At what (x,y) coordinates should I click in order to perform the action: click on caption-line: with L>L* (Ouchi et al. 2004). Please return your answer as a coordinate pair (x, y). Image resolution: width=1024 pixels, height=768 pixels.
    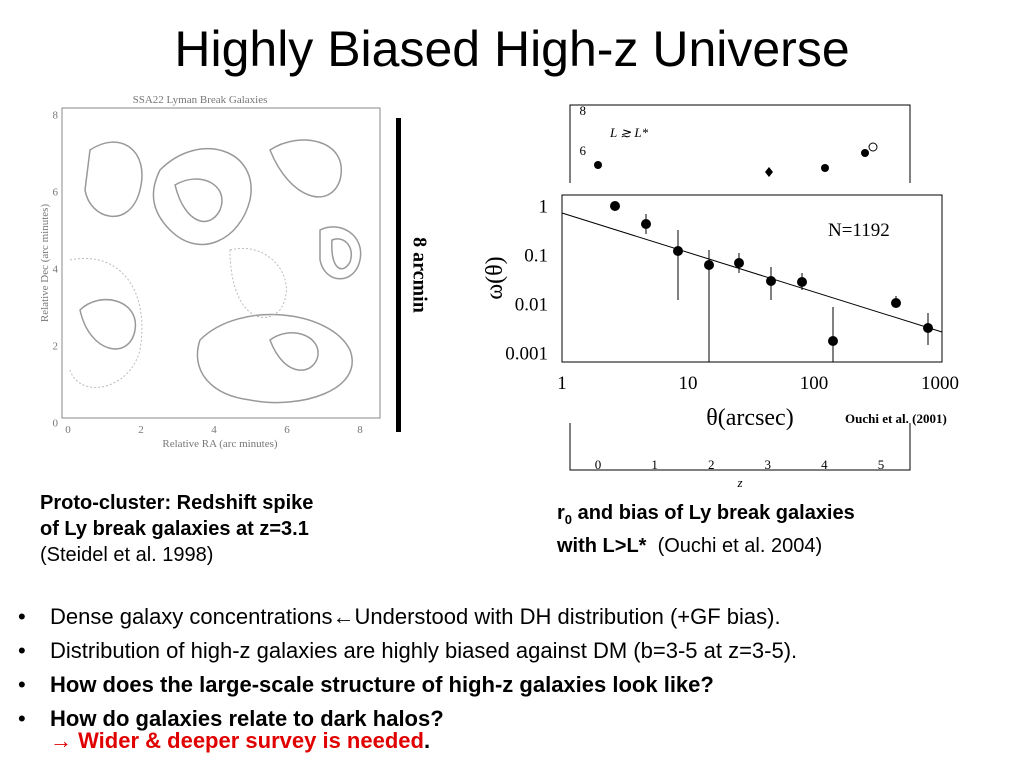
    Looking at the image, I should click on (706, 546).